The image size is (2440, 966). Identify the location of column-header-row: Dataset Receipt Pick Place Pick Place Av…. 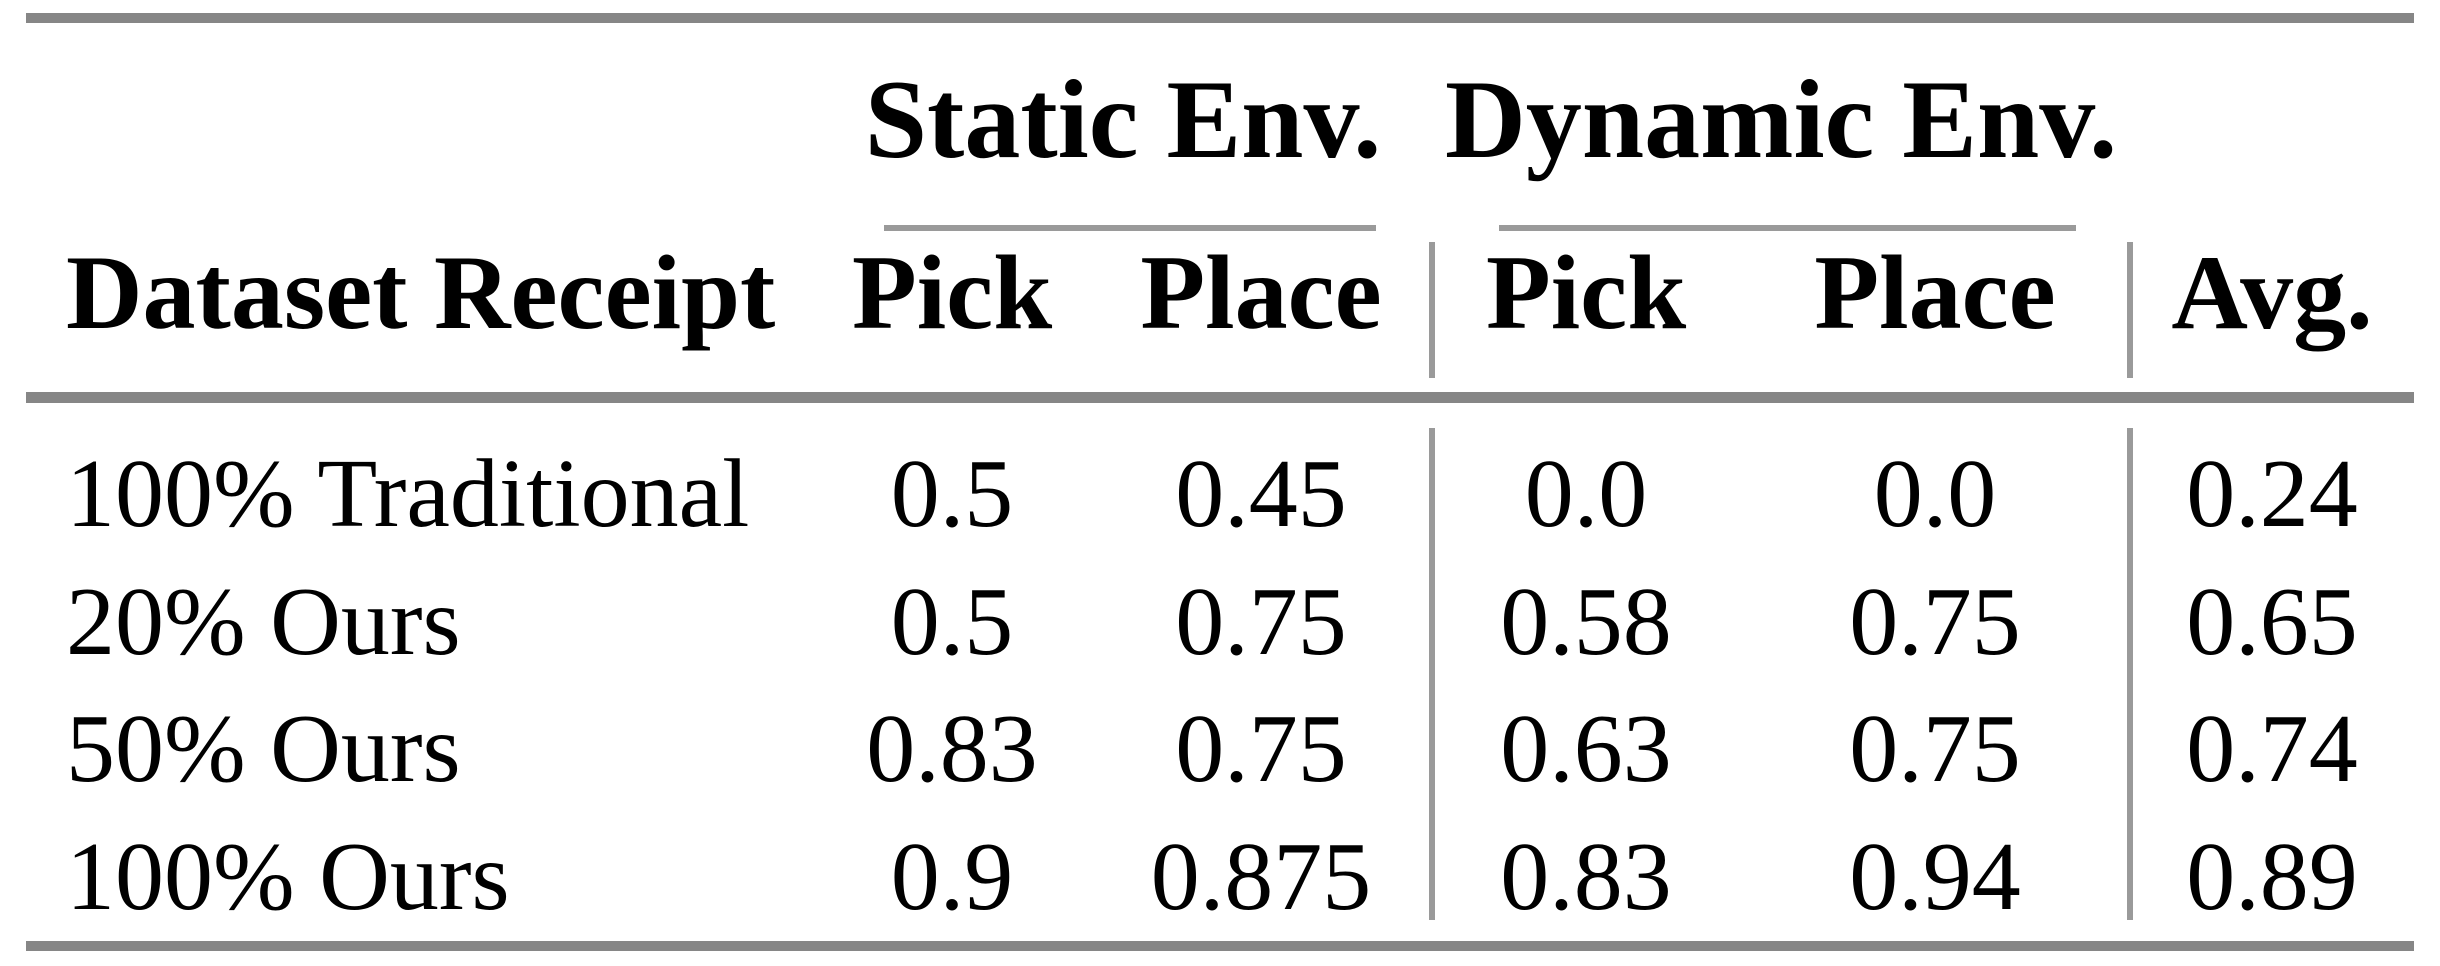
(1220, 293).